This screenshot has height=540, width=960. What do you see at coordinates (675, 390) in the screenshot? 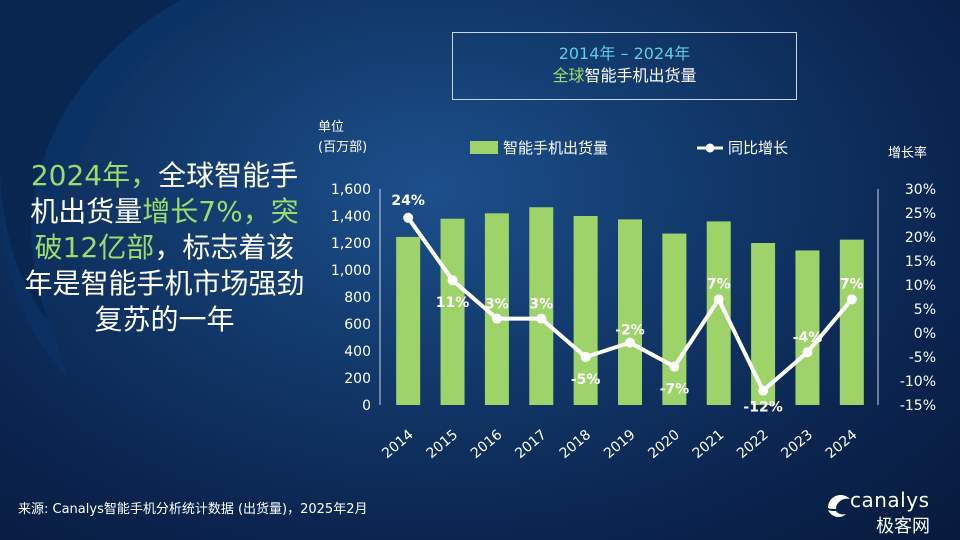
I see `growth-data-label: -7%` at bounding box center [675, 390].